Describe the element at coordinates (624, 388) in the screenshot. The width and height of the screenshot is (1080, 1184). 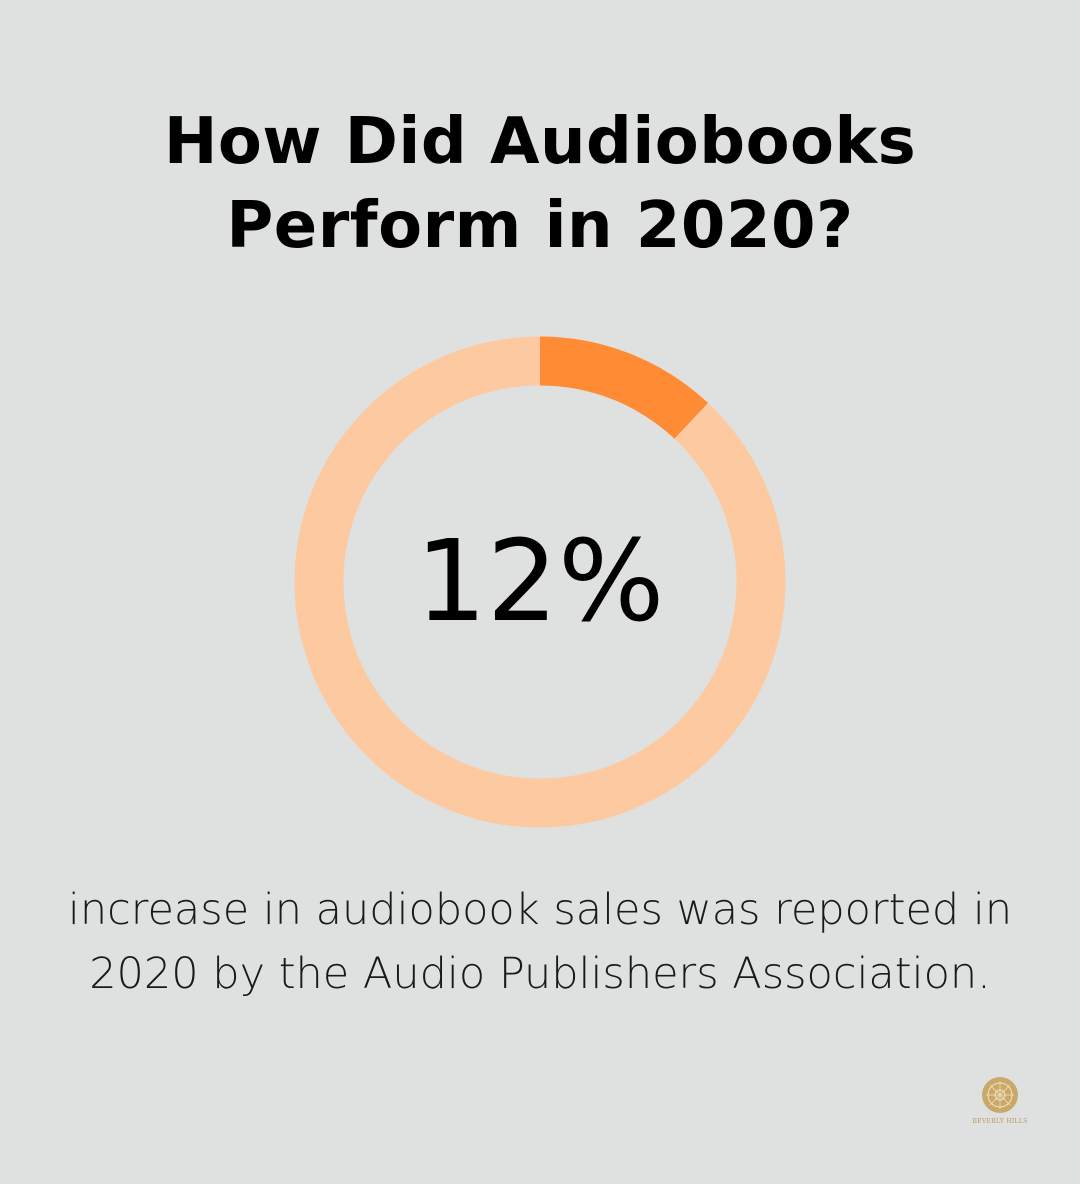
I see `slice-highlight` at that location.